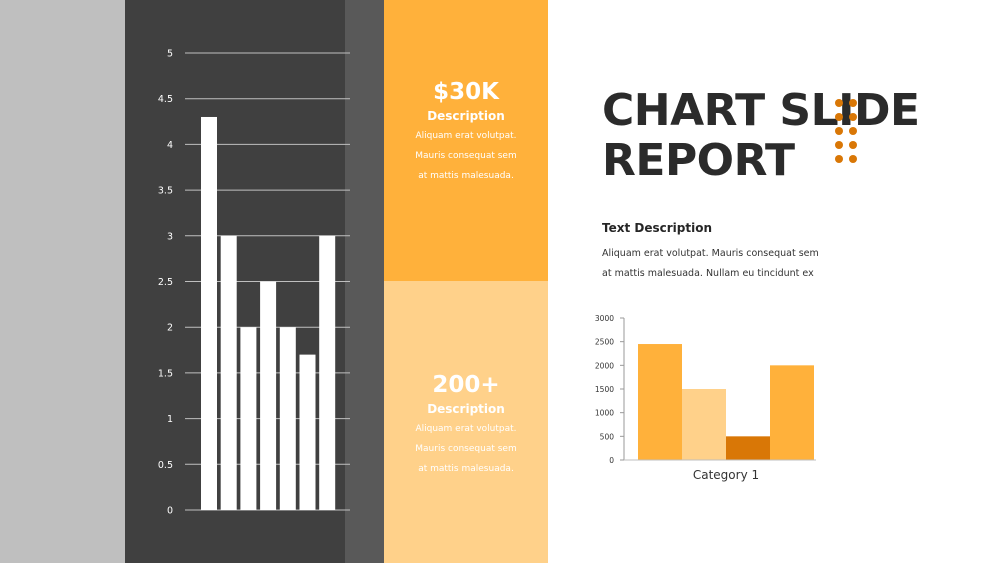 This screenshot has height=563, width=1000. I want to click on text-description-heading: Text Description, so click(657, 228).